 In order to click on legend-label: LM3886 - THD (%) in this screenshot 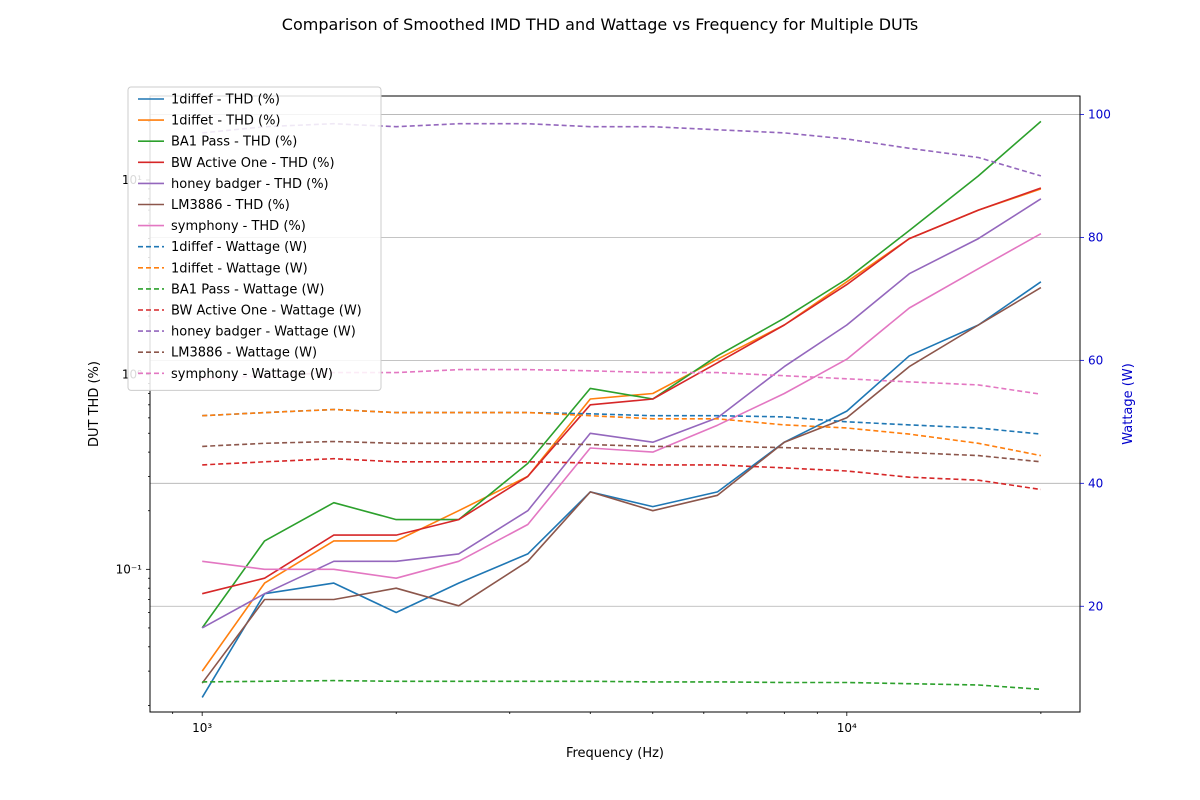, I will do `click(230, 205)`.